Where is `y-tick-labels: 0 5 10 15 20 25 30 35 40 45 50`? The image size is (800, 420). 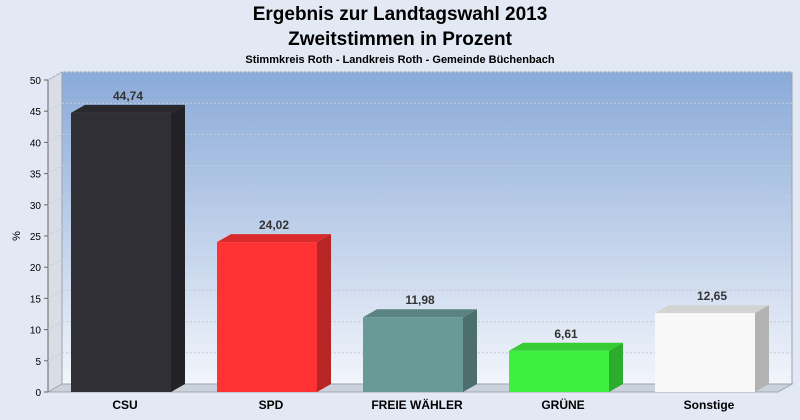
y-tick-labels: 0 5 10 15 20 25 30 35 40 45 50 is located at coordinates (39, 237).